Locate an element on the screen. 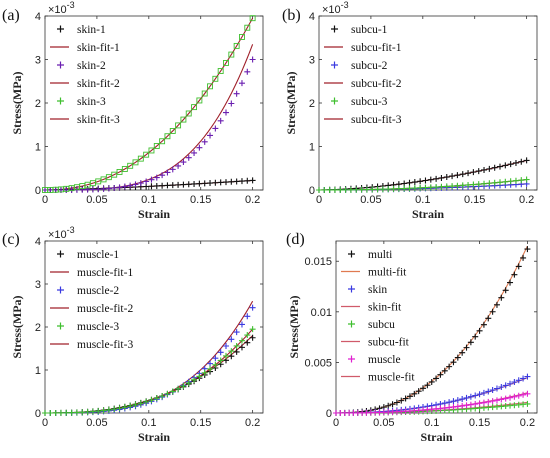  y-tick-label: 0.015 is located at coordinates (318, 262).